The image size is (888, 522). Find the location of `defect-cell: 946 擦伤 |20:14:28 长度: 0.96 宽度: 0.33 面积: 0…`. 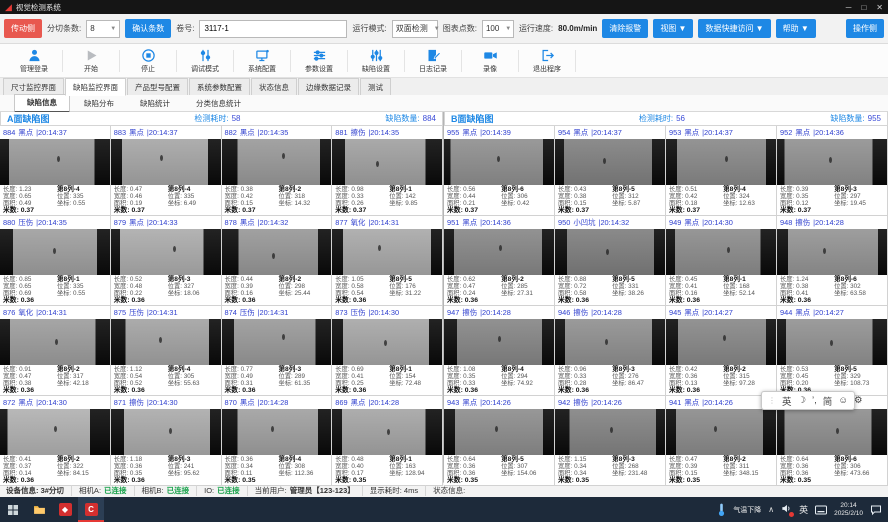

defect-cell: 946 擦伤 |20:14:28 长度: 0.96 宽度: 0.33 面积: 0… is located at coordinates (610, 351).